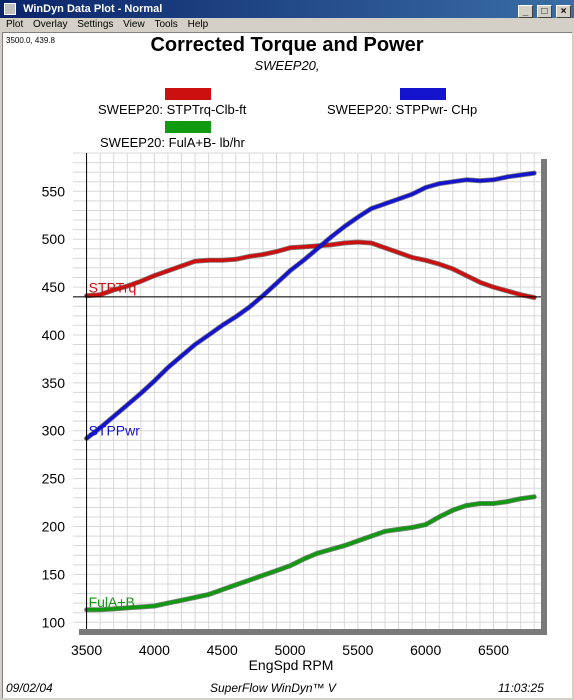  Describe the element at coordinates (54, 479) in the screenshot. I see `y-tick-label: 250` at that location.